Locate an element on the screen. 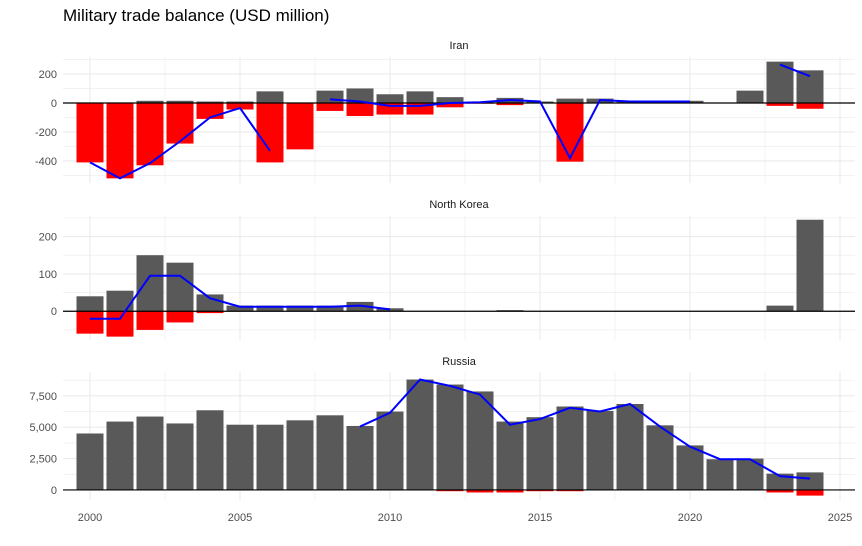 This screenshot has height=546, width=862. y-tick-label: 5,000 is located at coordinates (43, 428).